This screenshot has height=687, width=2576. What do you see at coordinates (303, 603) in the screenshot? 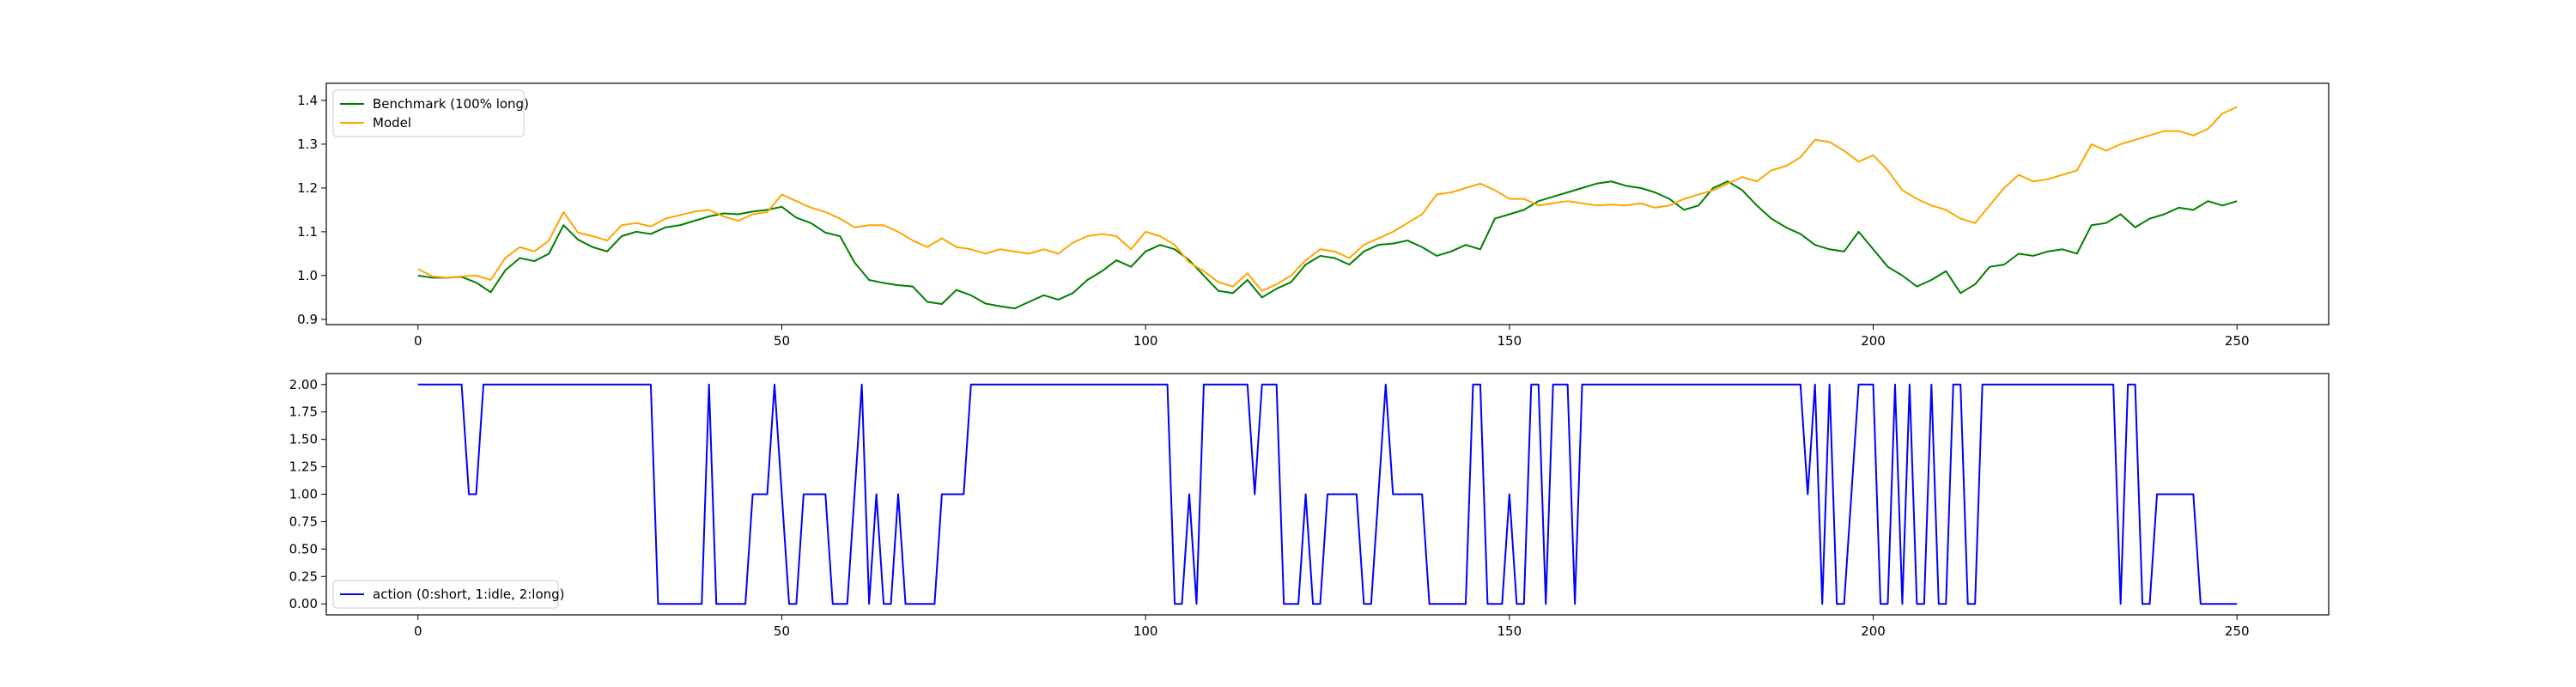
I see `y-tick-label: 0.00` at bounding box center [303, 603].